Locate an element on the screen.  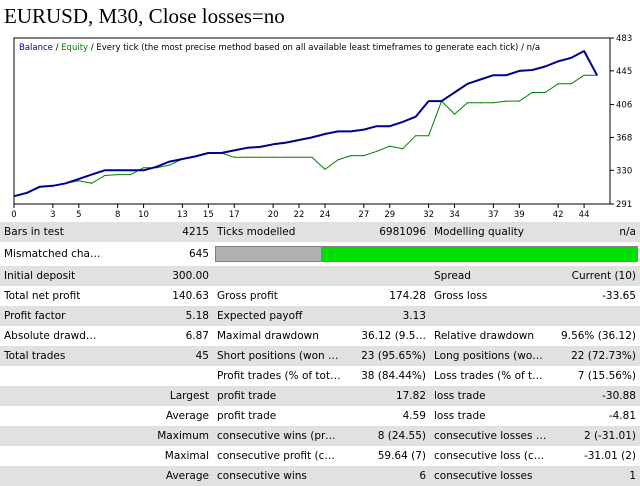
x-tick-label: 10 is located at coordinates (143, 215).